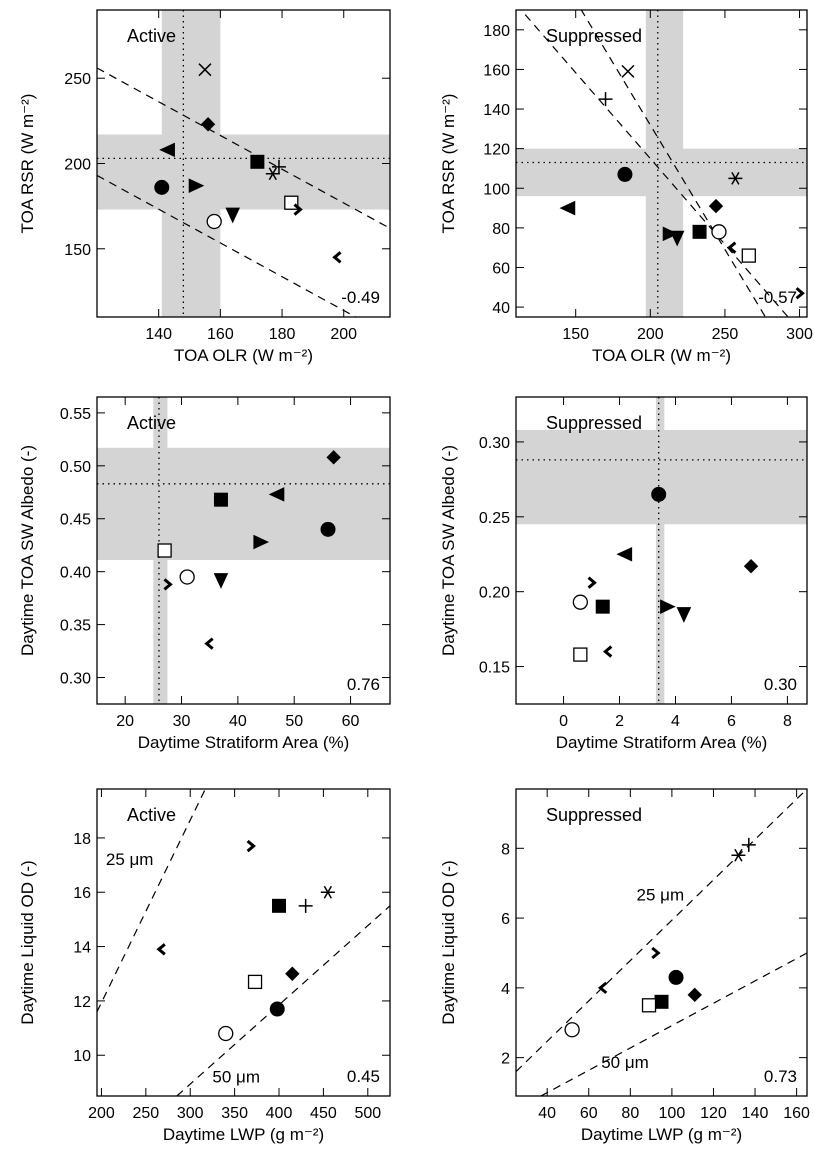 Image resolution: width=814 pixels, height=1152 pixels. Describe the element at coordinates (243, 1134) in the screenshot. I see `x-axis-label: Daytime LWP (g m⁻²)` at that location.